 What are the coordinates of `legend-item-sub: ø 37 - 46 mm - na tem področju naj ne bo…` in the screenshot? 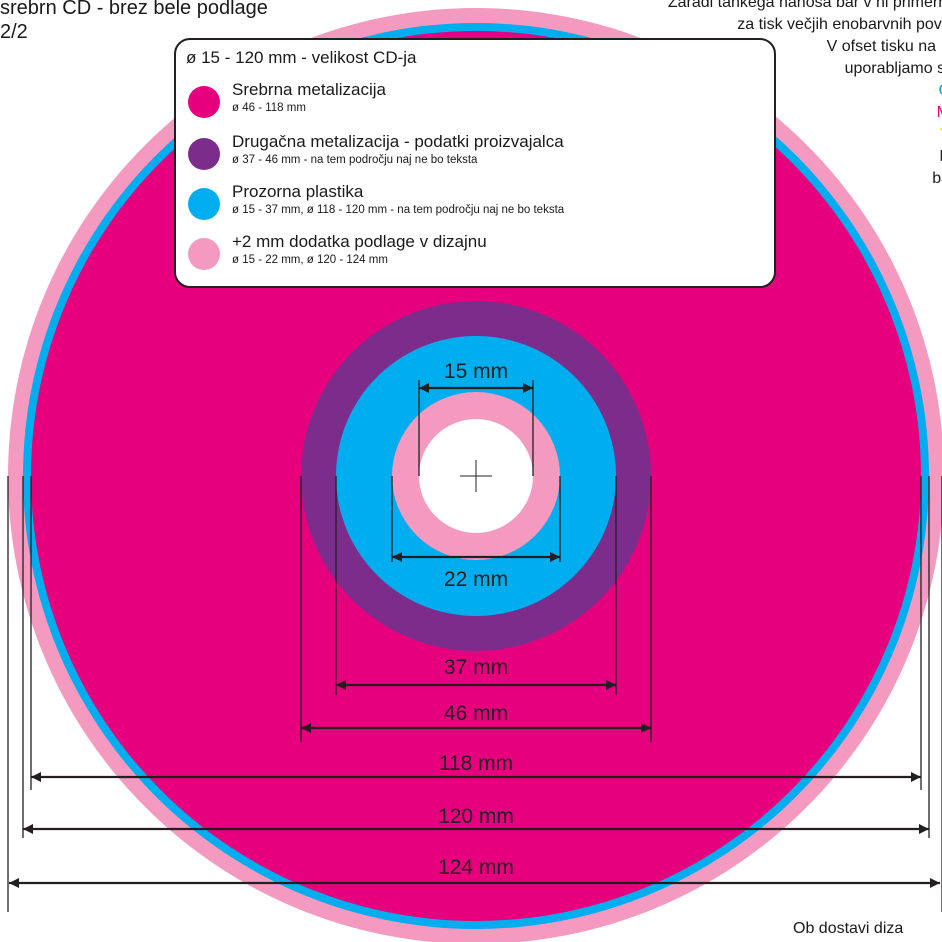 It's located at (355, 160).